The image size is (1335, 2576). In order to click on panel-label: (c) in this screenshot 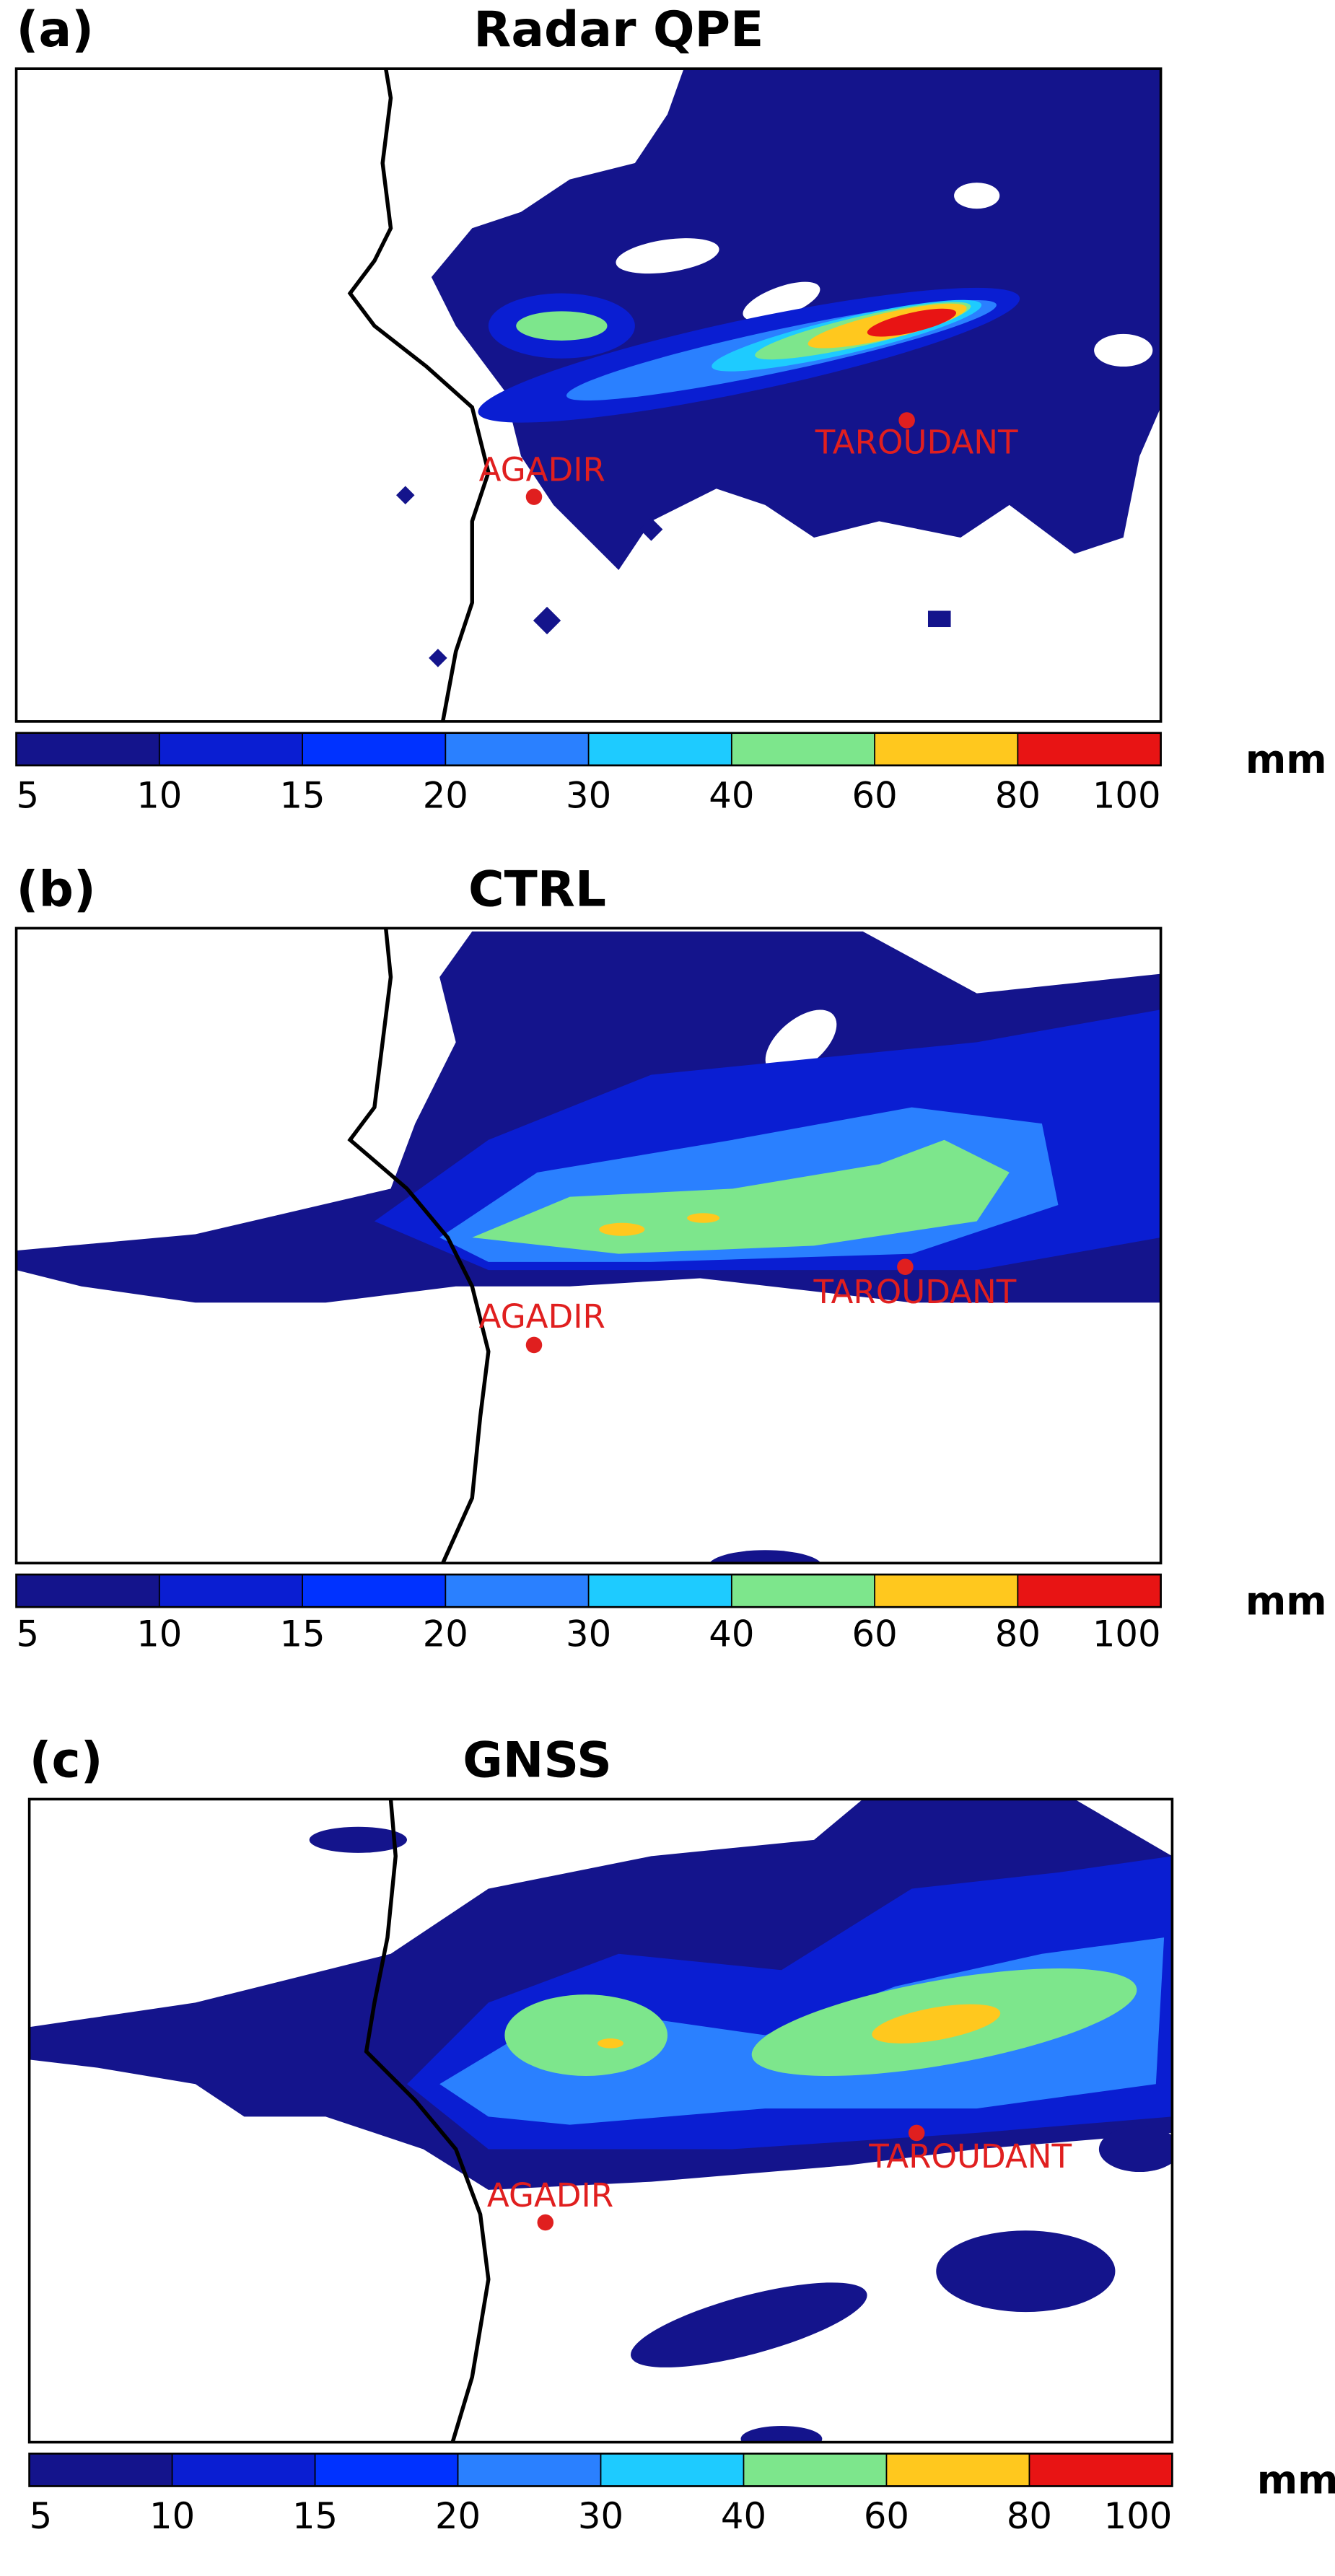, I will do `click(66, 1759)`.